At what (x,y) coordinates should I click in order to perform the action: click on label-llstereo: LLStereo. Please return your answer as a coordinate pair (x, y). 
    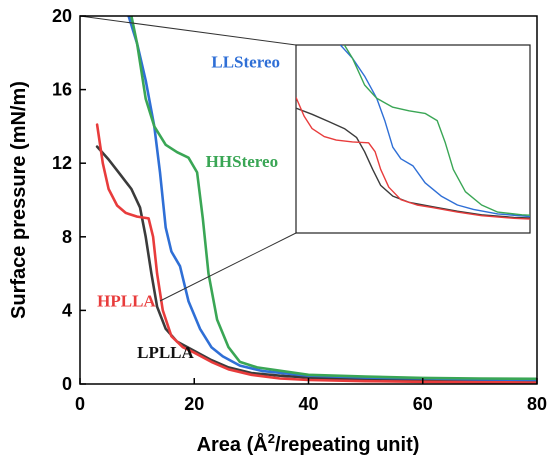
    Looking at the image, I should click on (245, 62).